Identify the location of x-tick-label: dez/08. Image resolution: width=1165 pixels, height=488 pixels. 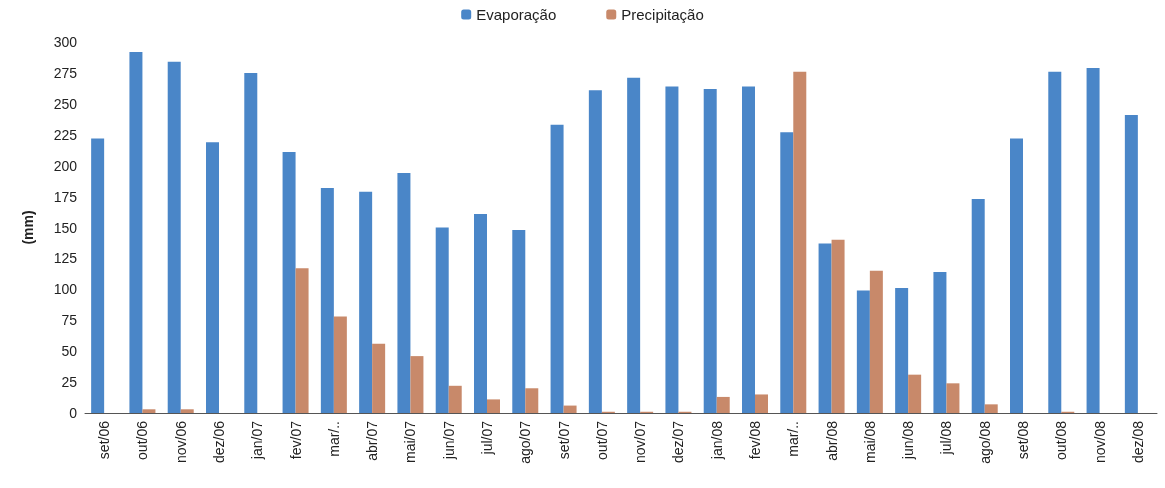
(1137, 442).